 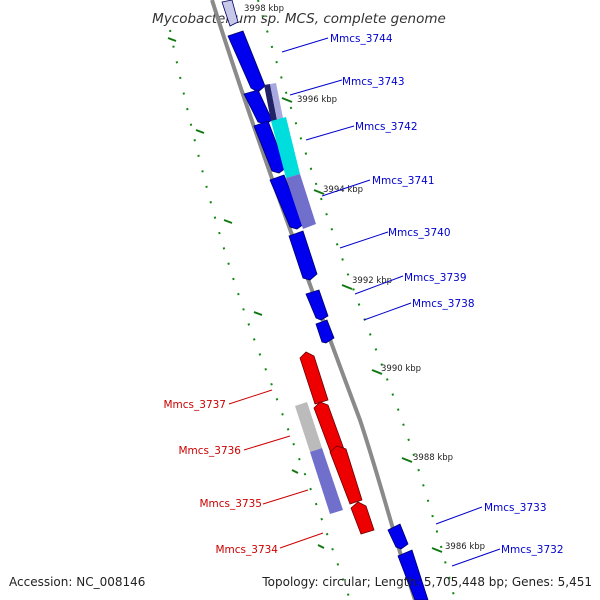 I want to click on gene-label-mmcs-3736: Mmcs_3736, so click(x=209, y=451).